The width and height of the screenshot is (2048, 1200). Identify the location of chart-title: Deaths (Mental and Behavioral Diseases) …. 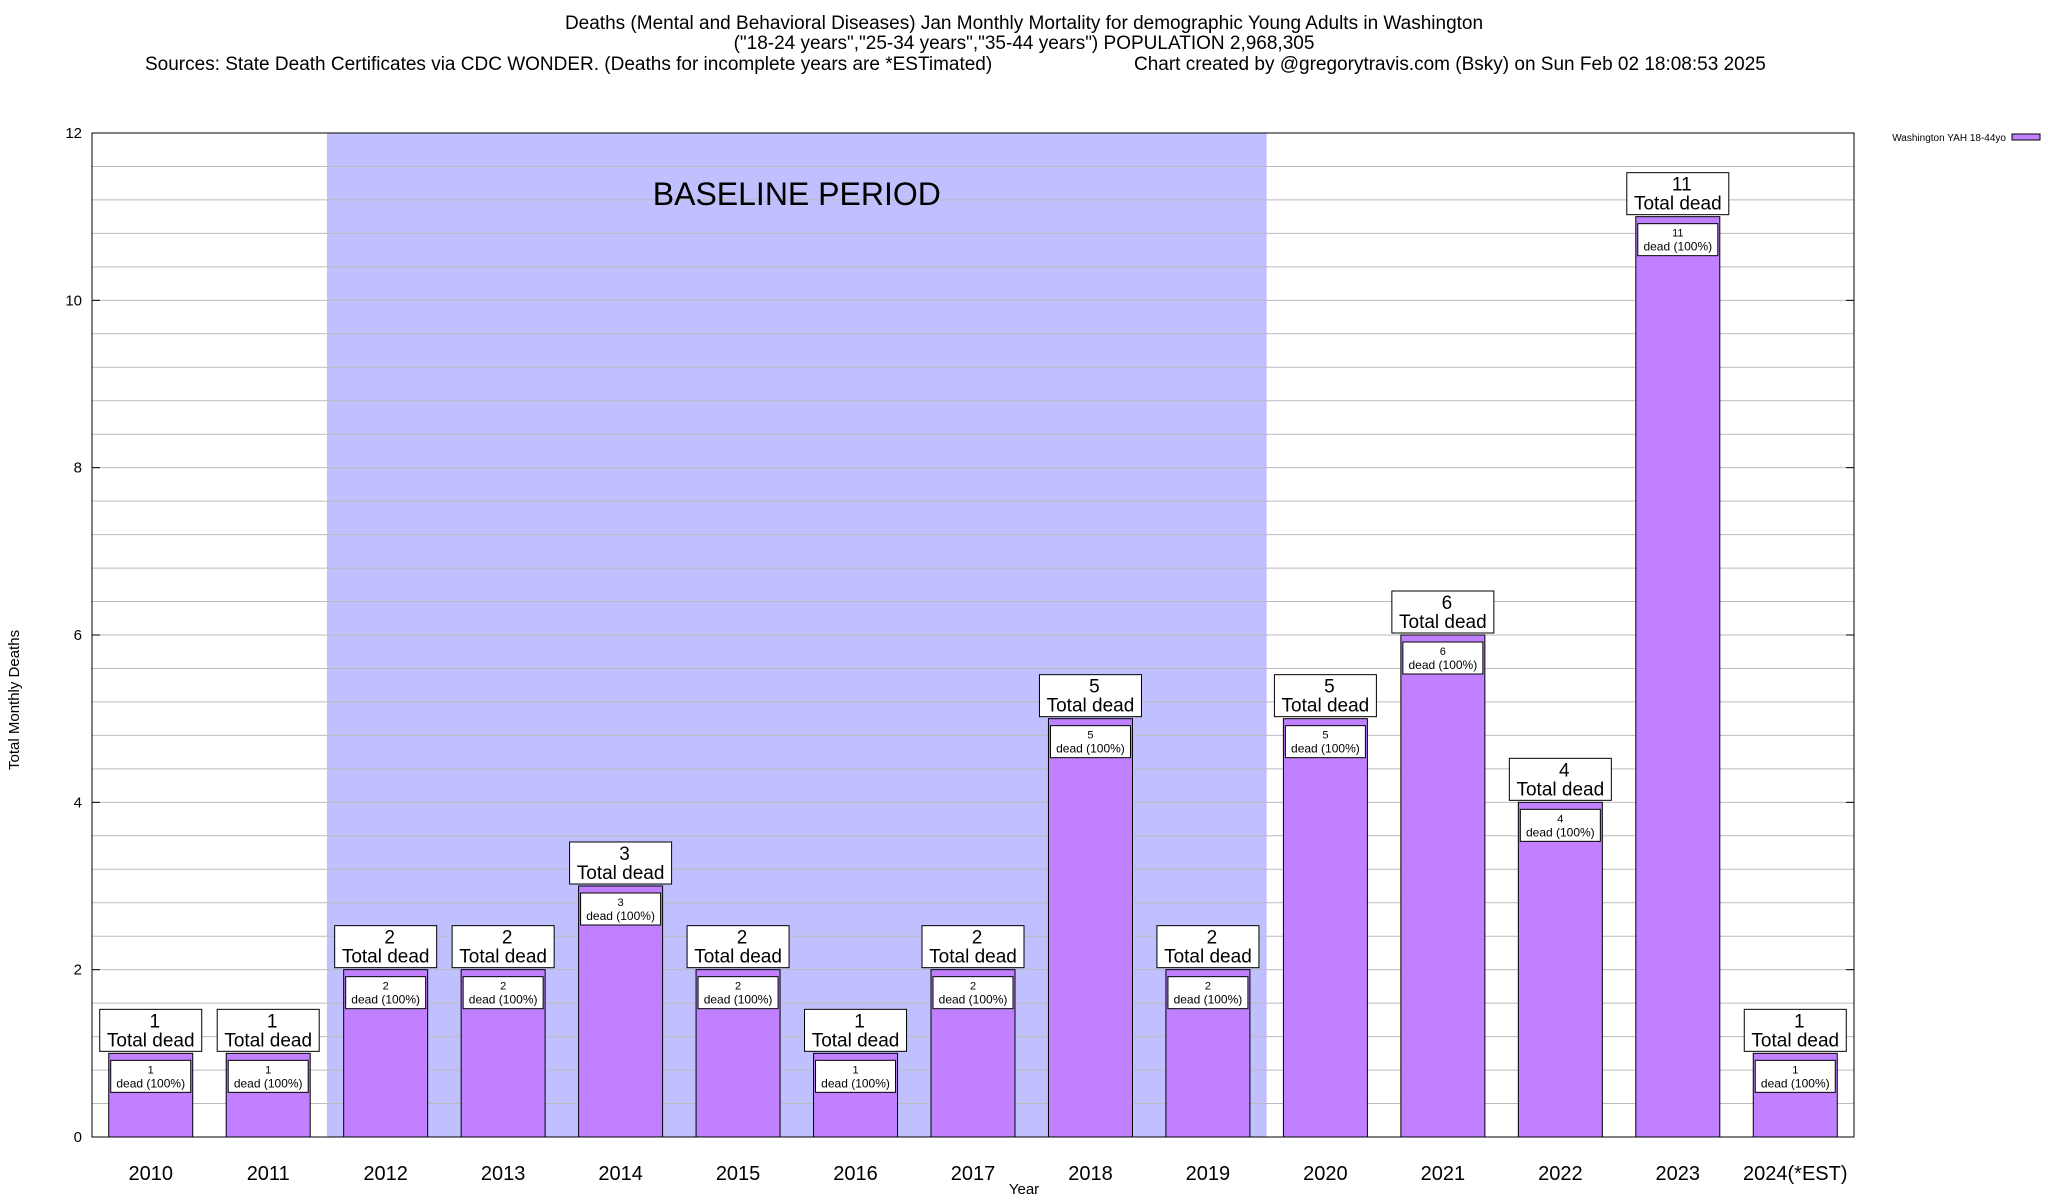
(1024, 34).